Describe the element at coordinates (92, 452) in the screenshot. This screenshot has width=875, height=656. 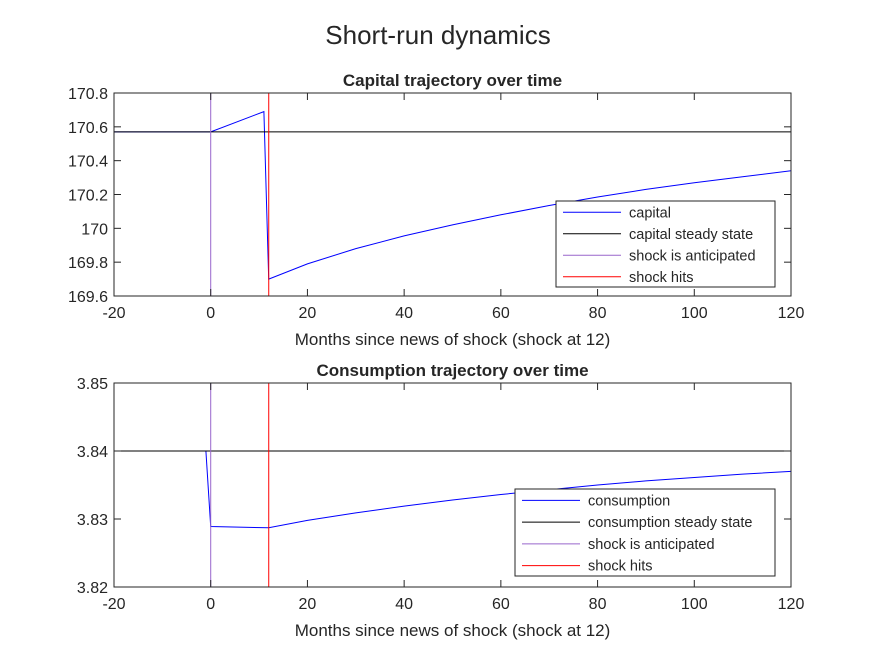
I see `y-tick-label: 3.84` at that location.